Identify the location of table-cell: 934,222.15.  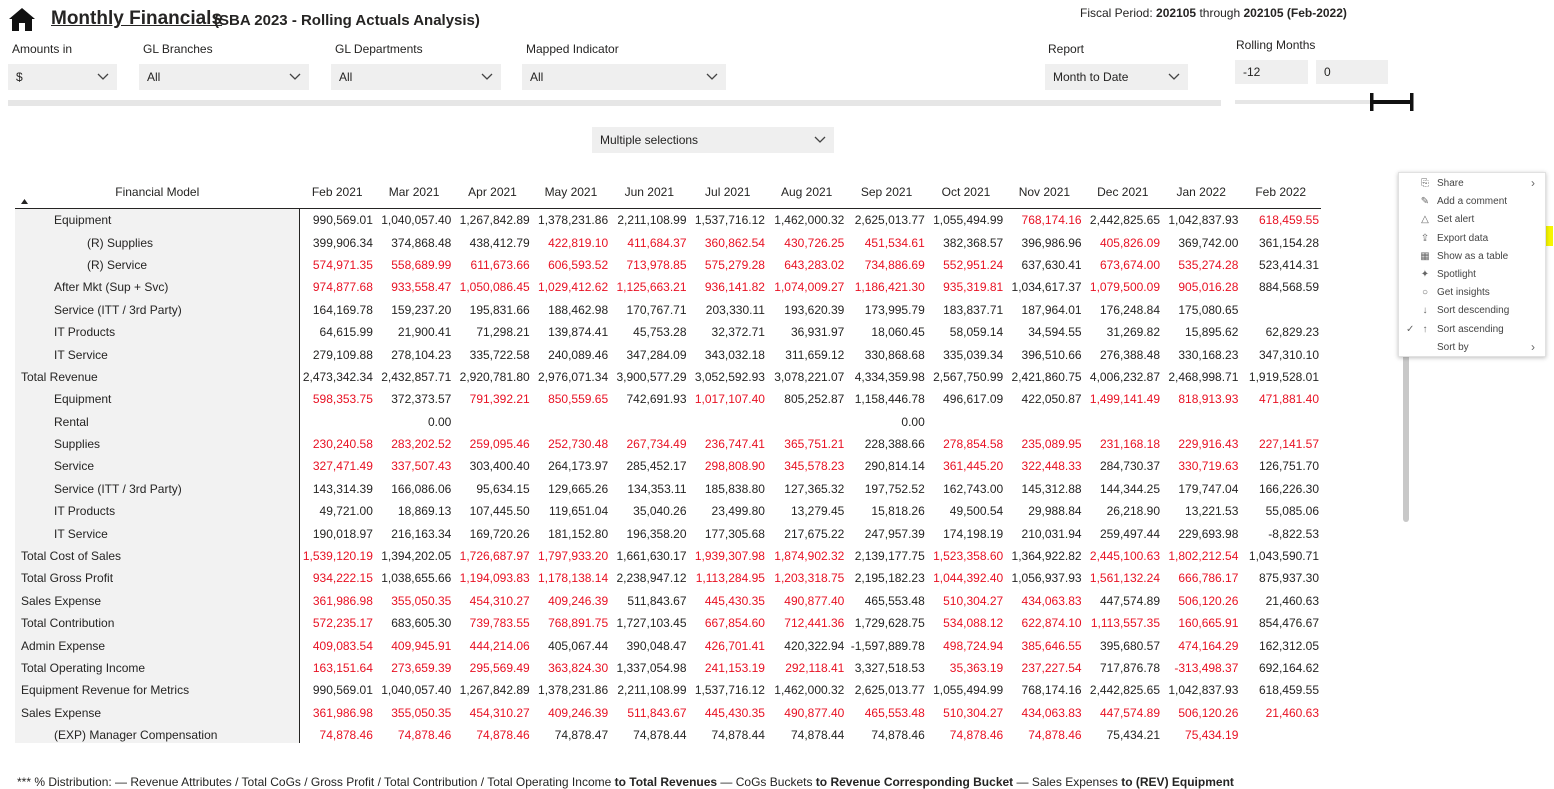
(342, 578).